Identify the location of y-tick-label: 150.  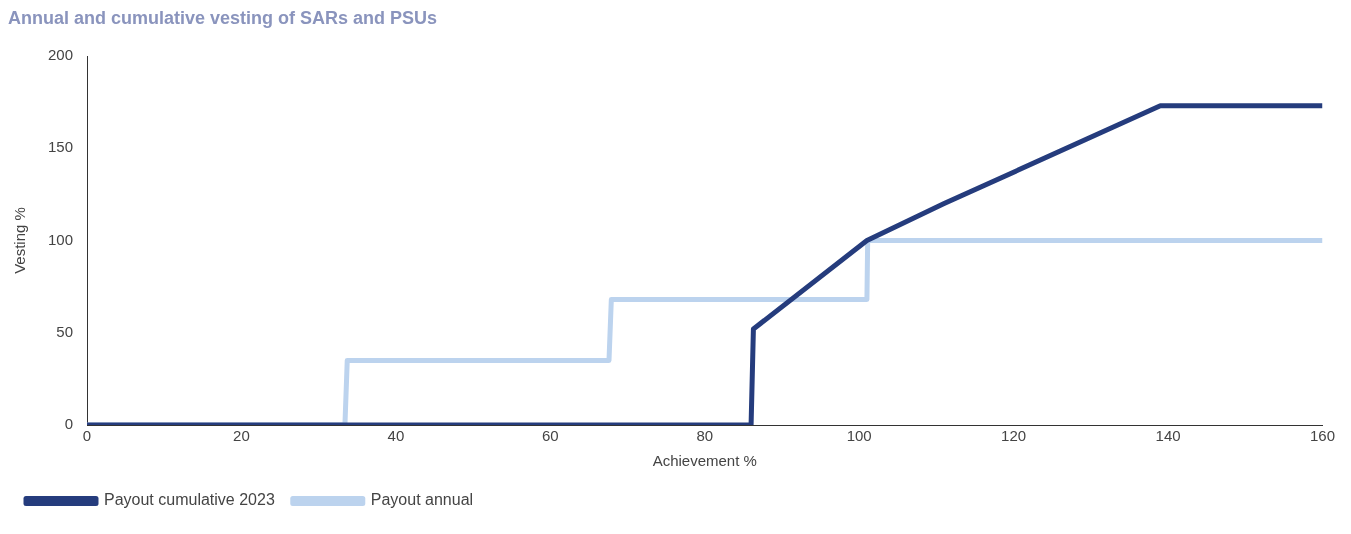
(61, 147).